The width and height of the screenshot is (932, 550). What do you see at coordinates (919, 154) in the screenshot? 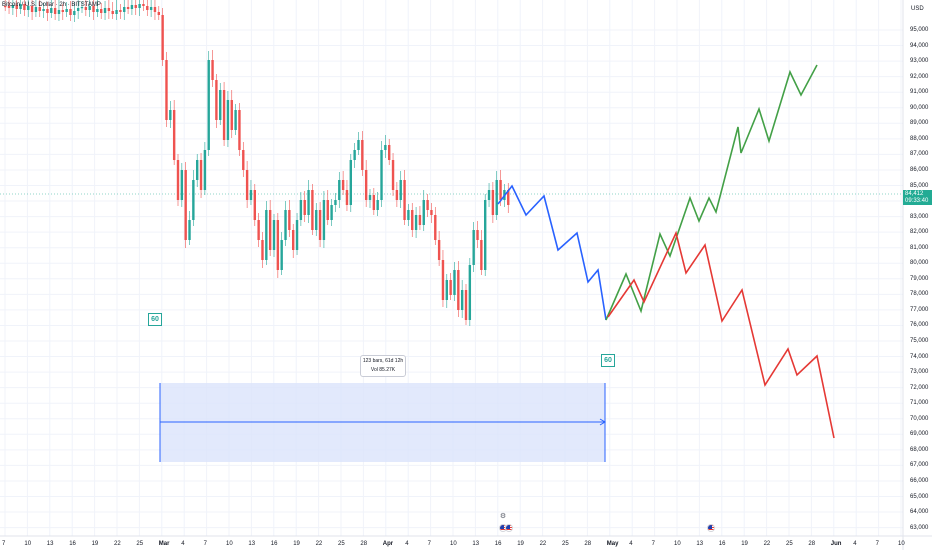
I see `price-tick-label: 87,000` at bounding box center [919, 154].